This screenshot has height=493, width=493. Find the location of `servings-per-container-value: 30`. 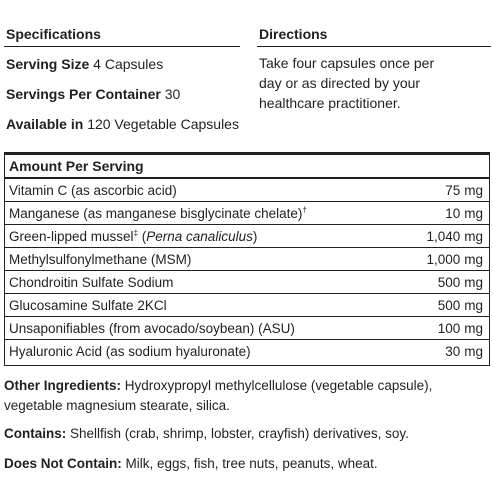

servings-per-container-value: 30 is located at coordinates (172, 94).